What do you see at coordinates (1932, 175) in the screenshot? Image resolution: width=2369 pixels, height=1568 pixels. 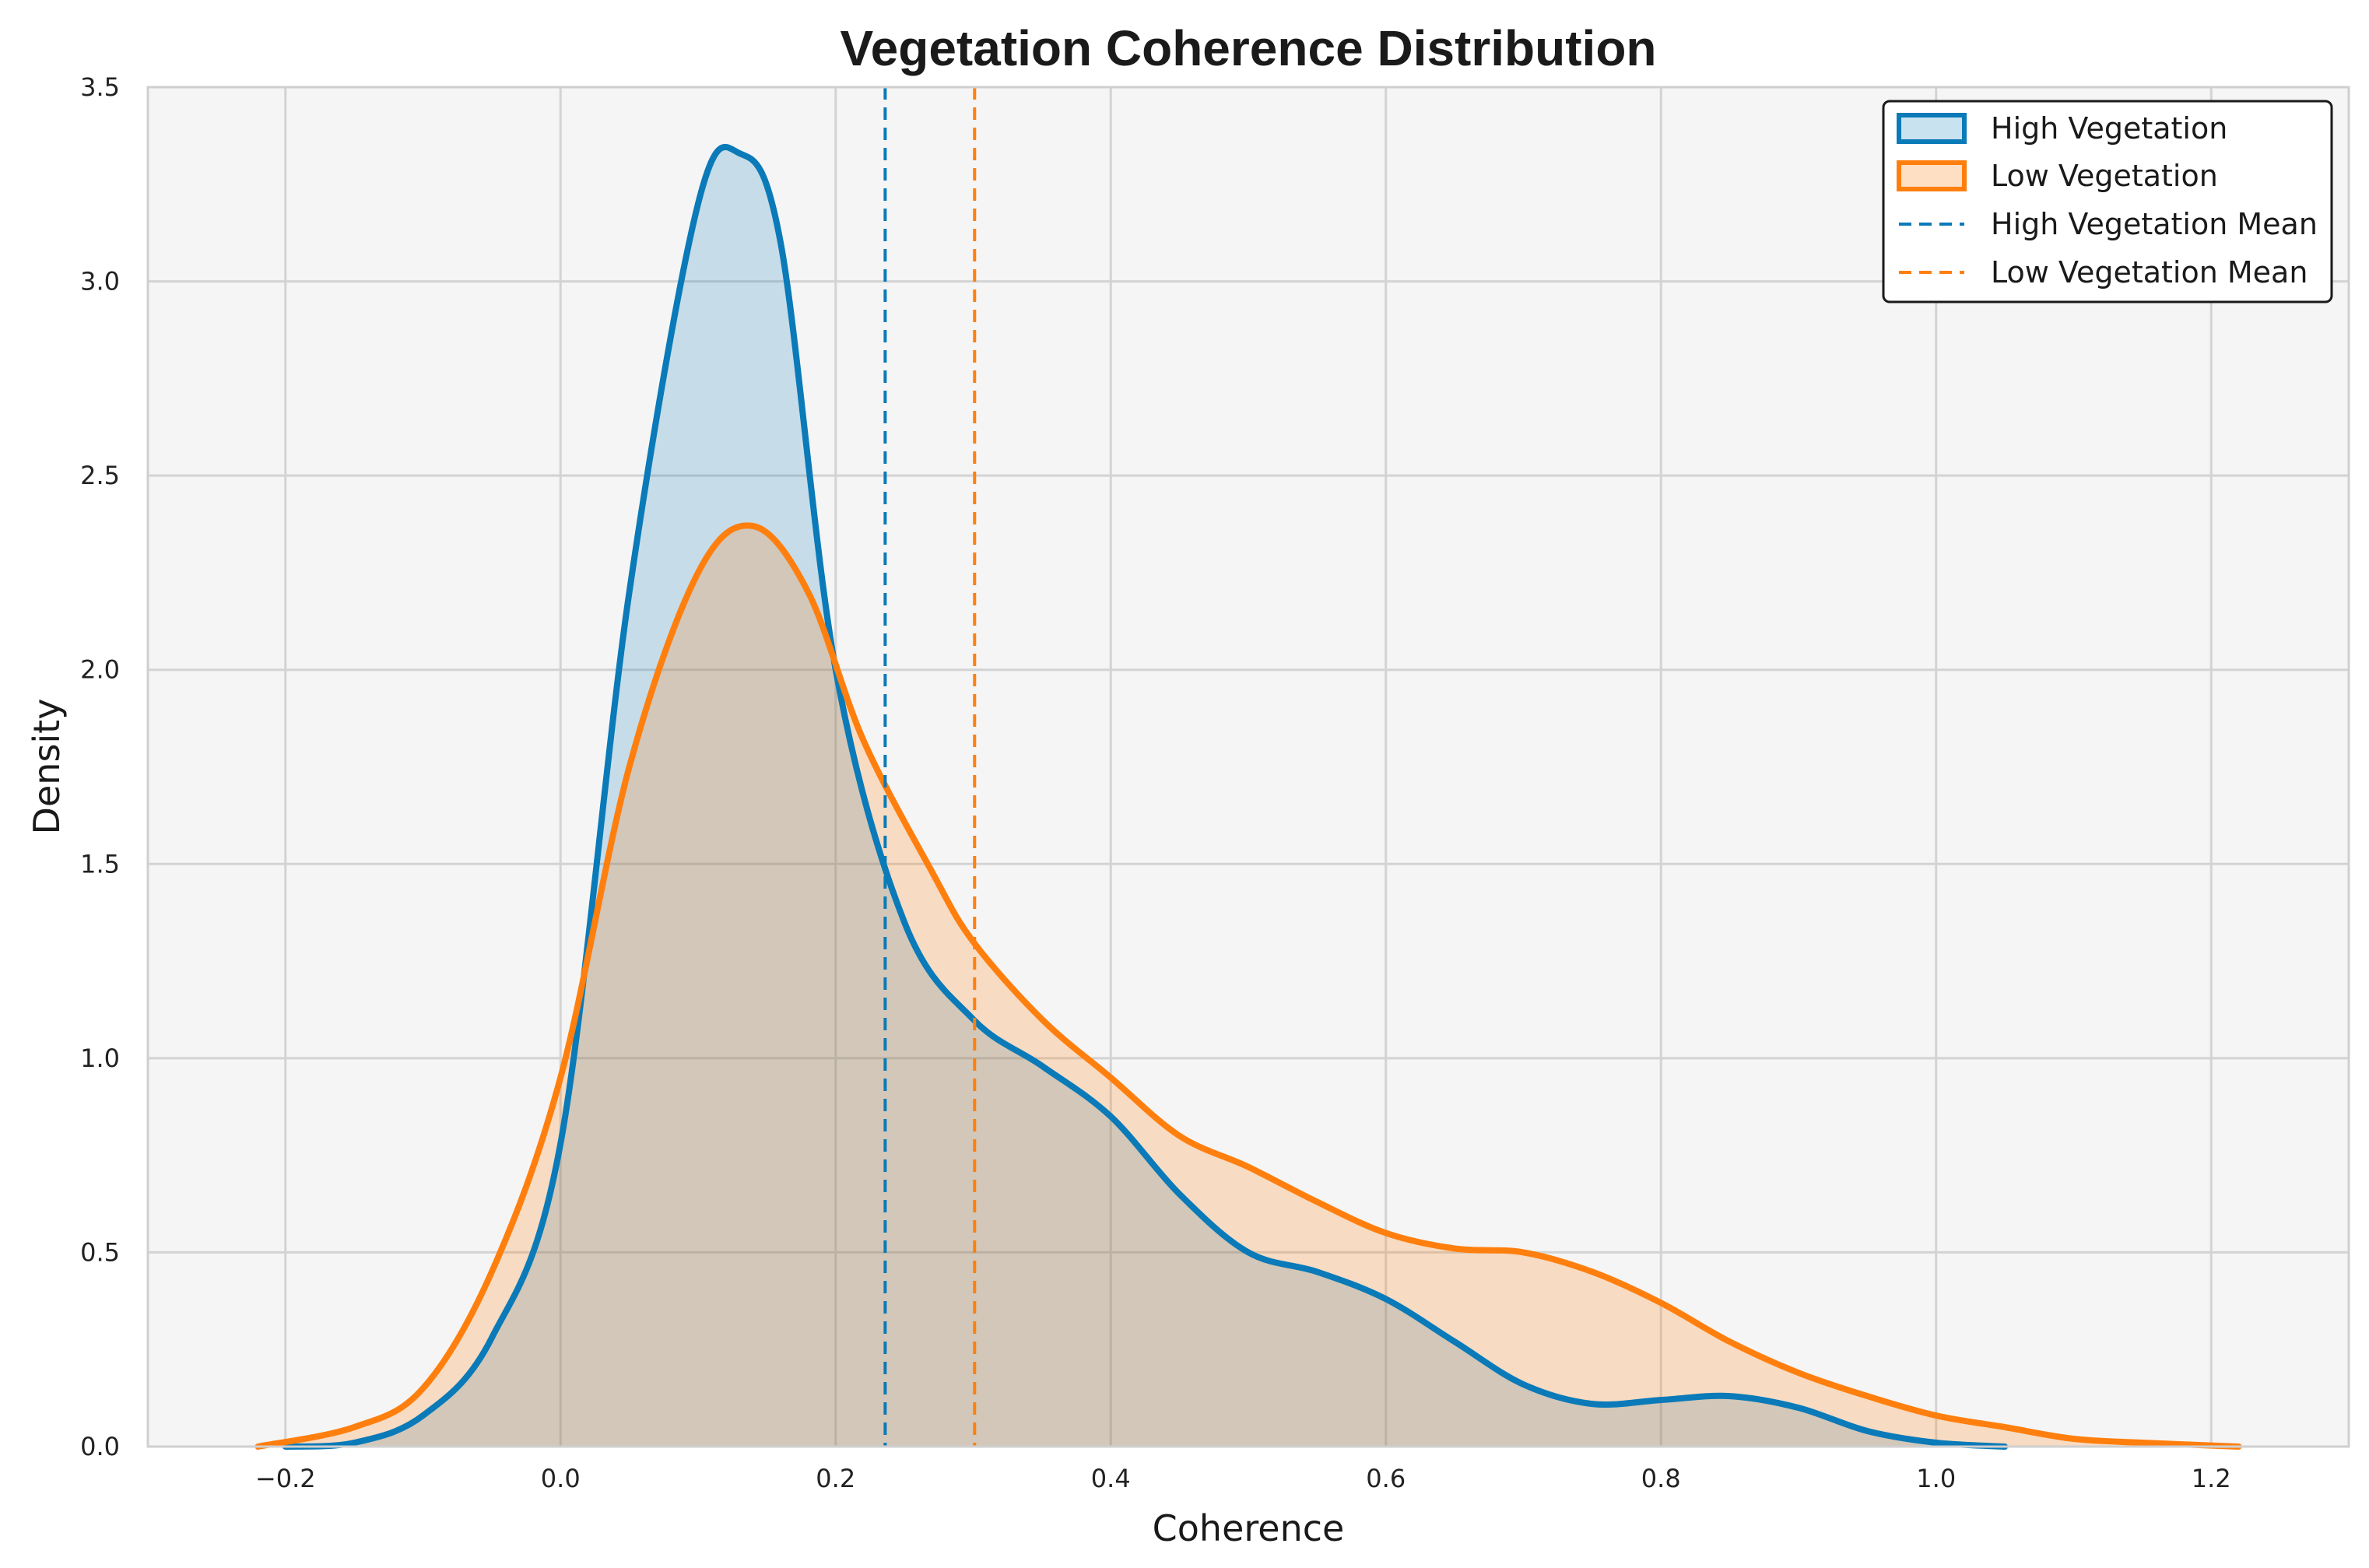 I see `legend-swatch-low-vegetation` at bounding box center [1932, 175].